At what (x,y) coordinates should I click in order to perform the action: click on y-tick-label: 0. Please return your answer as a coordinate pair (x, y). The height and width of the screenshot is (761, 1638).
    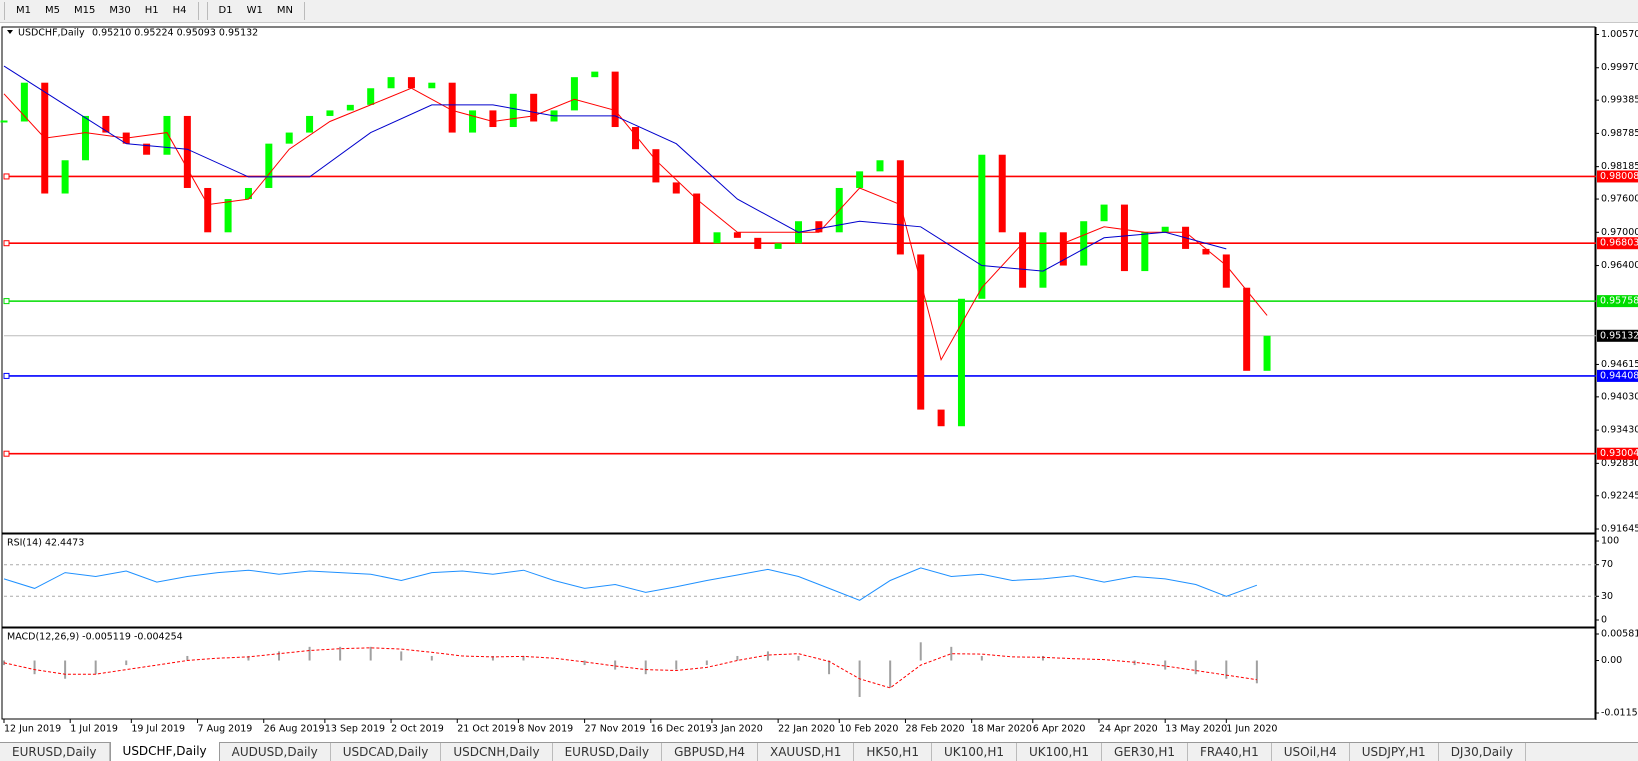
    Looking at the image, I should click on (1604, 620).